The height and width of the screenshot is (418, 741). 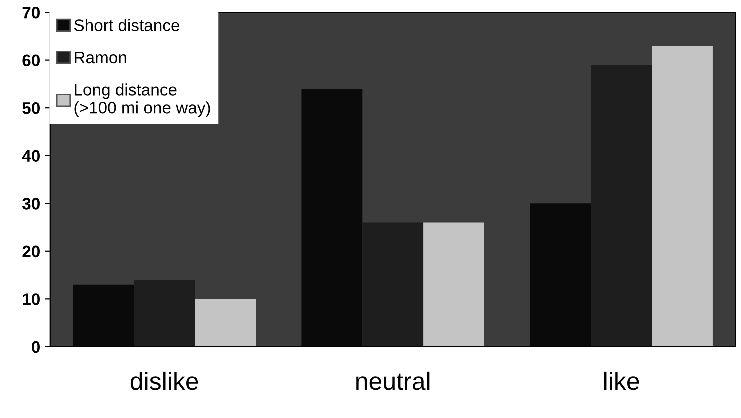 I want to click on legend-label: Ramon, so click(x=100, y=58).